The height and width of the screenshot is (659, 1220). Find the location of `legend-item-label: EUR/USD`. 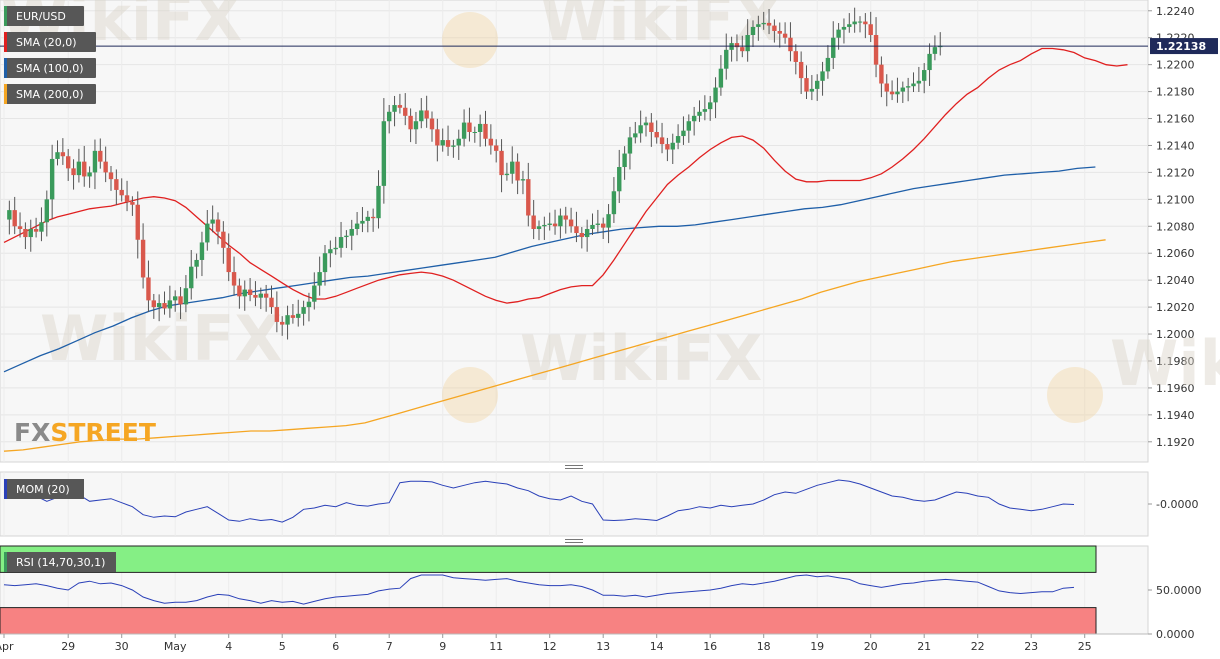

legend-item-label: EUR/USD is located at coordinates (41, 16).